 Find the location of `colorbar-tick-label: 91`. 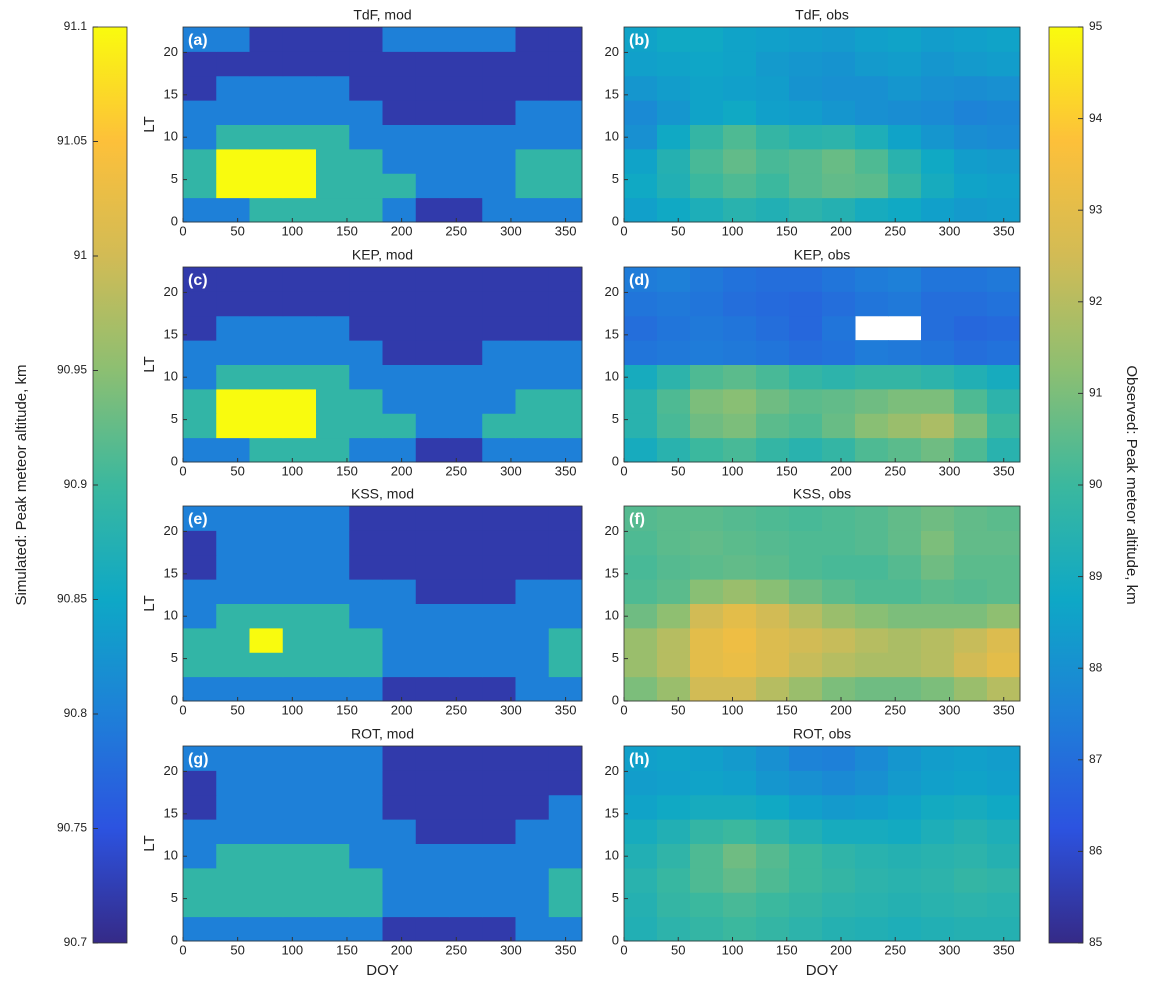

colorbar-tick-label: 91 is located at coordinates (1096, 393).